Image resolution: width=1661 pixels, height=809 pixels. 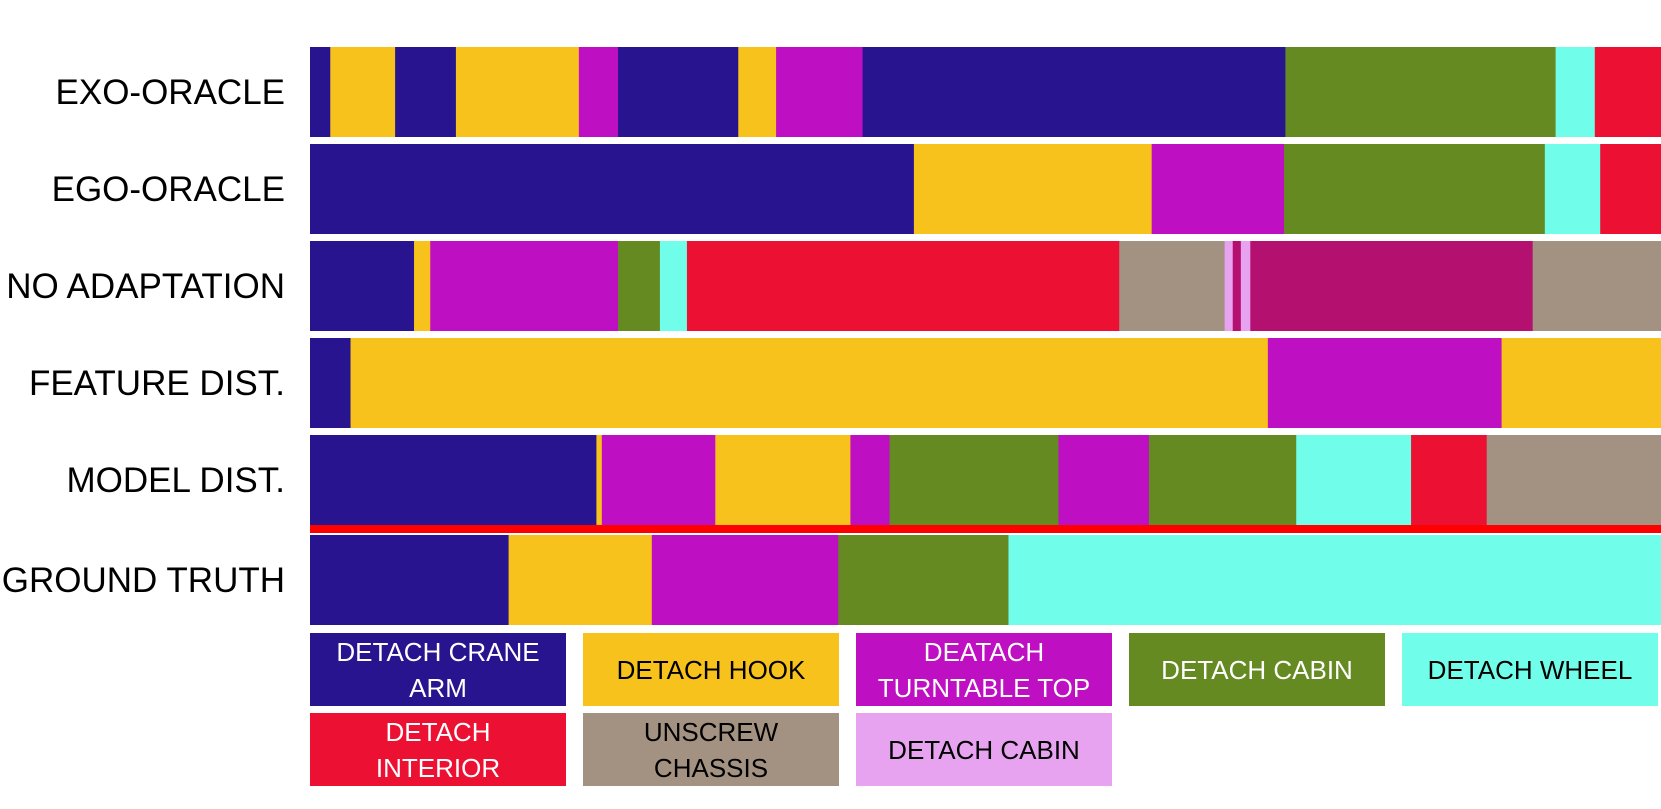 What do you see at coordinates (176, 480) in the screenshot?
I see `row-label-model-dist: MODEL DIST.` at bounding box center [176, 480].